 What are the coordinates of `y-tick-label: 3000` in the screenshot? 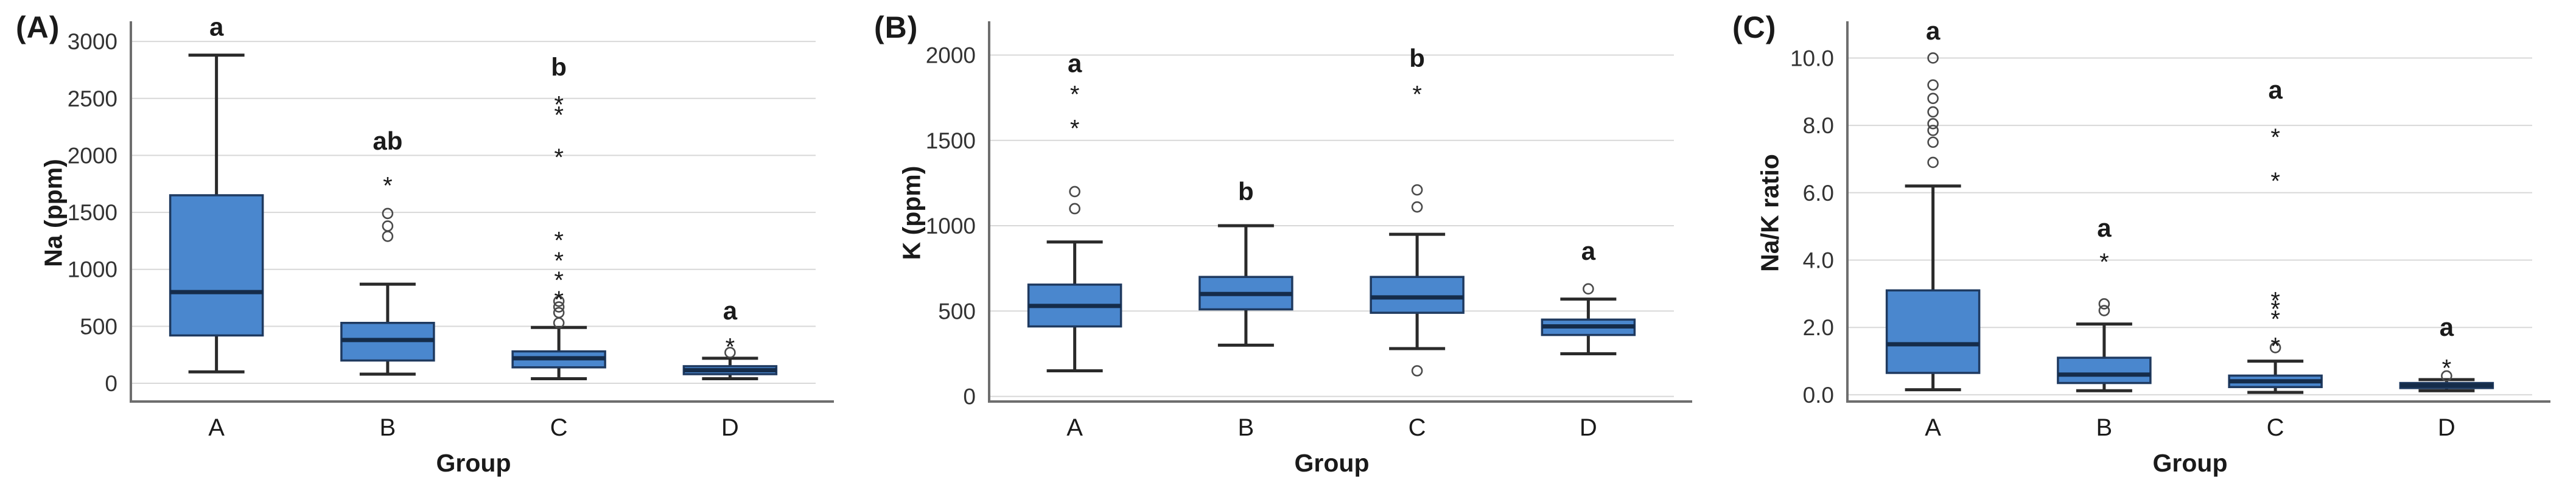 It's located at (93, 41).